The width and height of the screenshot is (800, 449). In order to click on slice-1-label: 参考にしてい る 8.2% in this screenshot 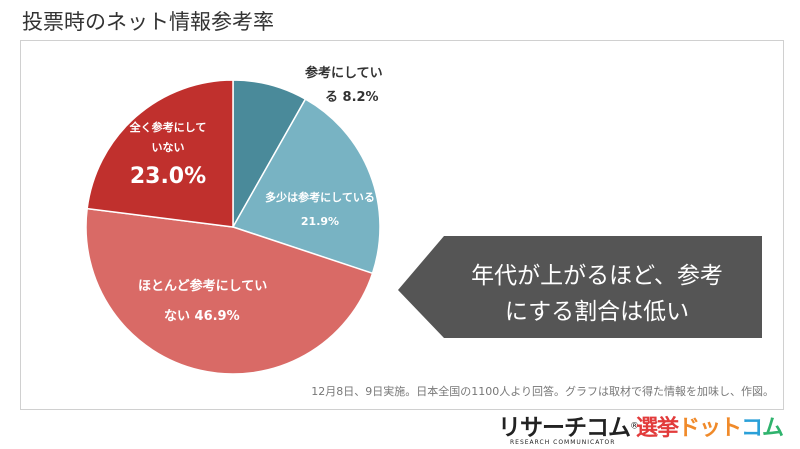, I will do `click(344, 86)`.